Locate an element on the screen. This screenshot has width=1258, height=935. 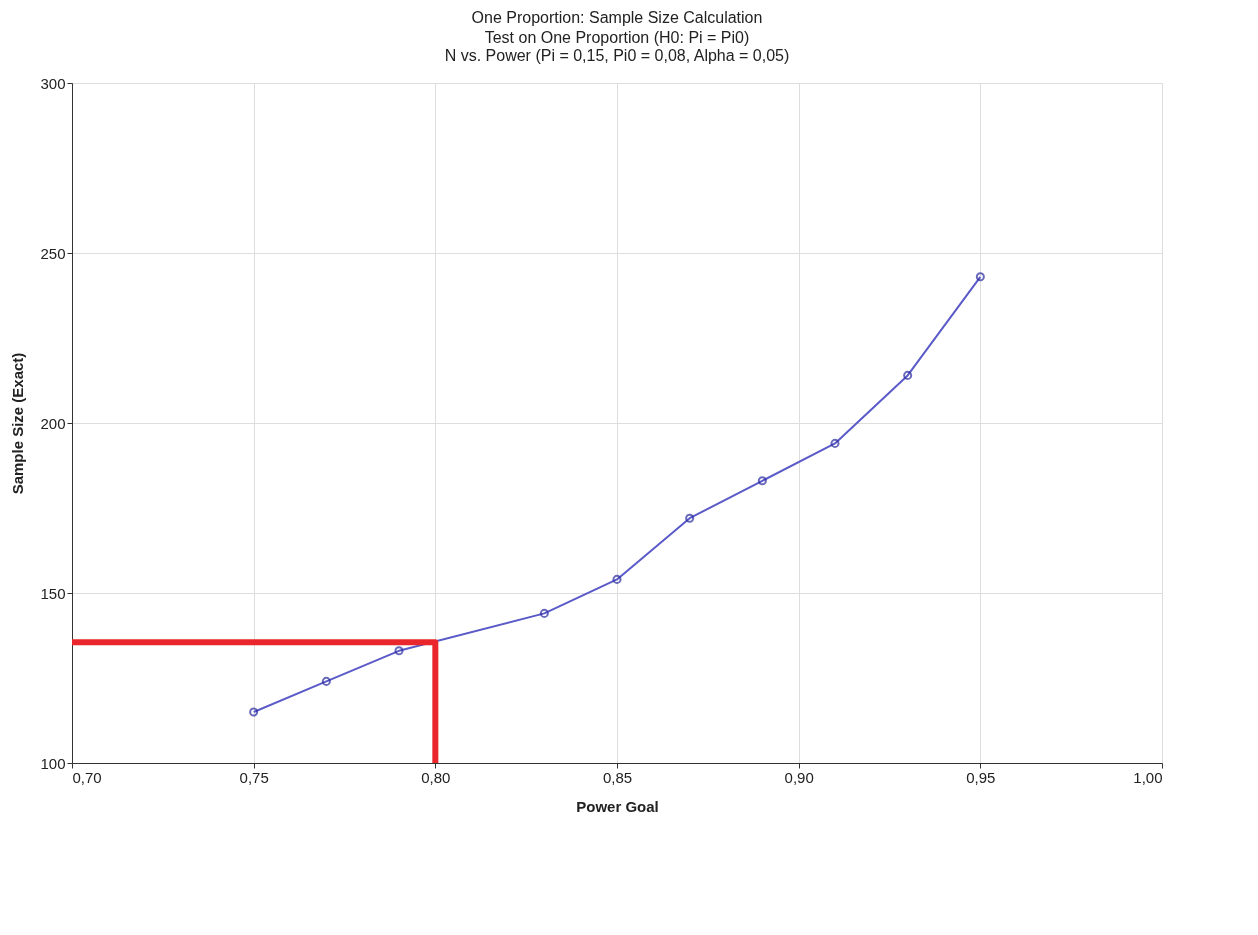
x-tick-label: 0,70 is located at coordinates (87, 777).